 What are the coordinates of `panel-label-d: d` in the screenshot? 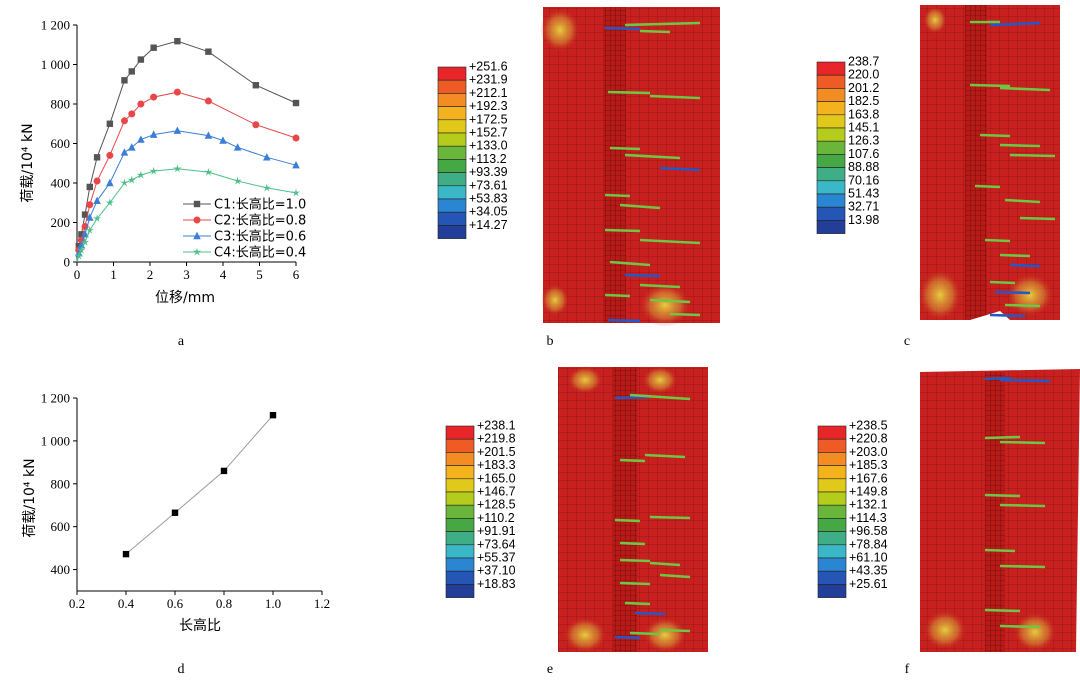 It's located at (181, 669).